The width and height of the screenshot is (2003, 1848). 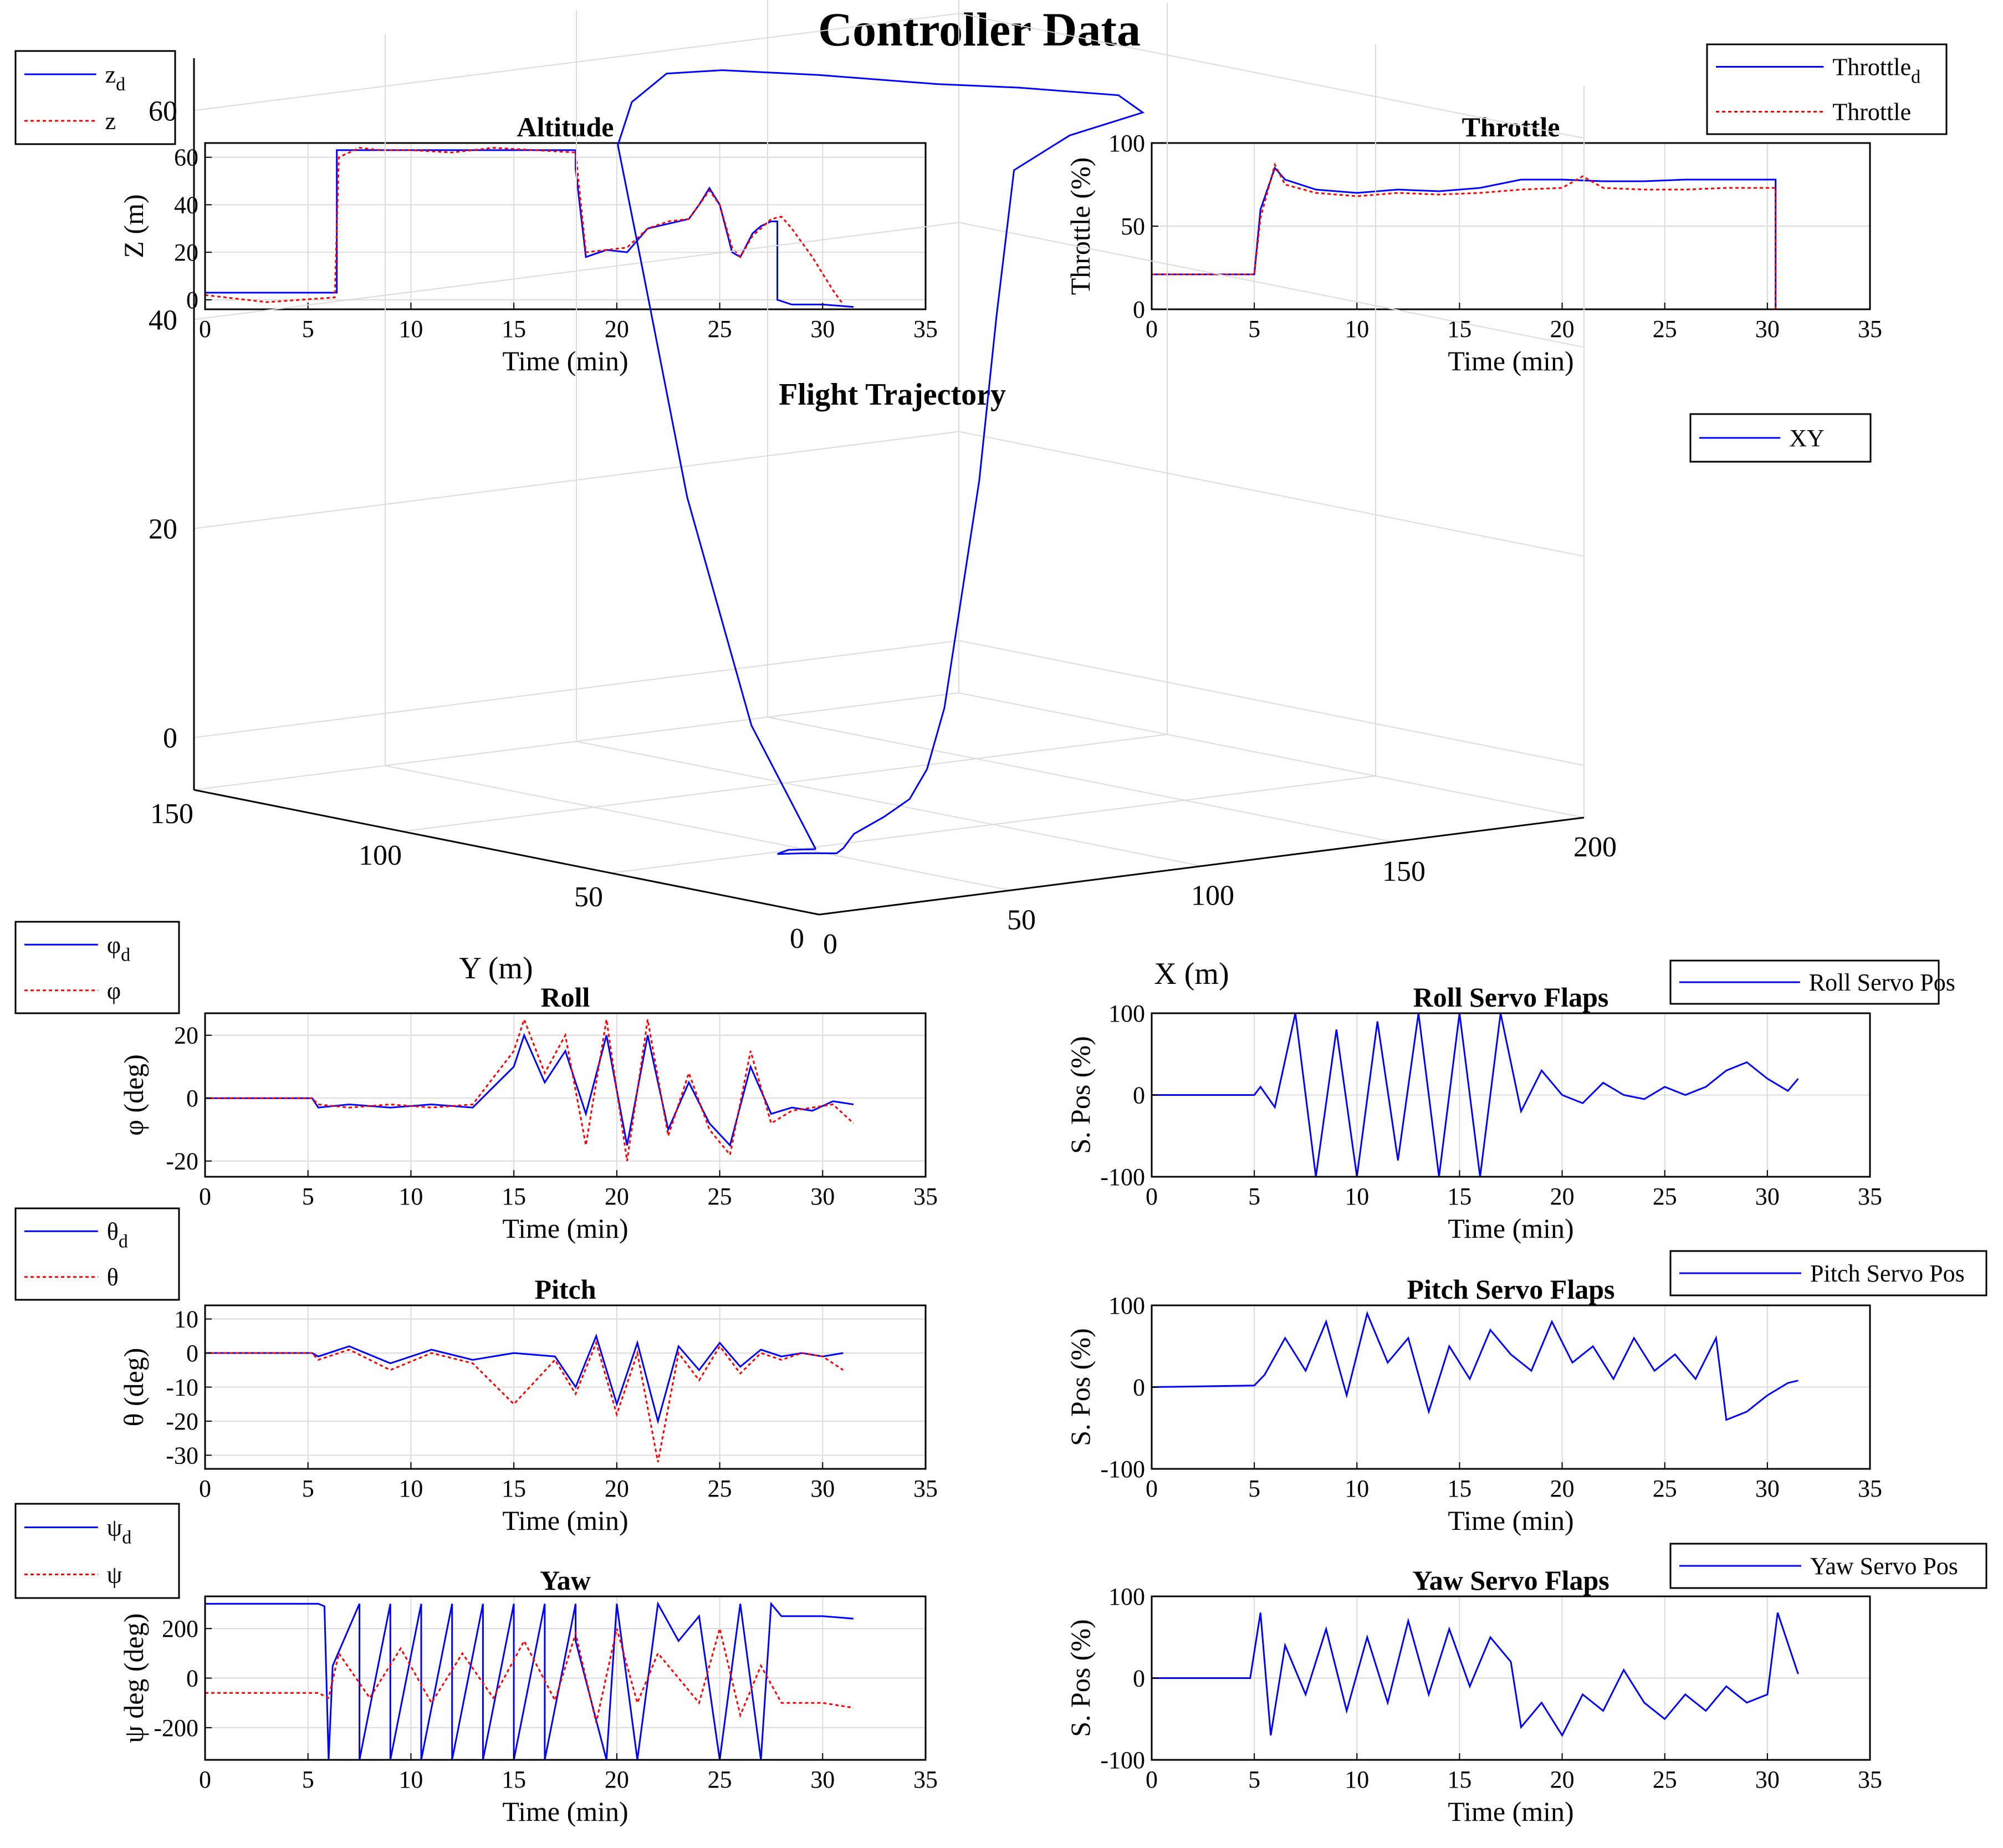 What do you see at coordinates (163, 111) in the screenshot?
I see `trajectory-ztick-label: 60` at bounding box center [163, 111].